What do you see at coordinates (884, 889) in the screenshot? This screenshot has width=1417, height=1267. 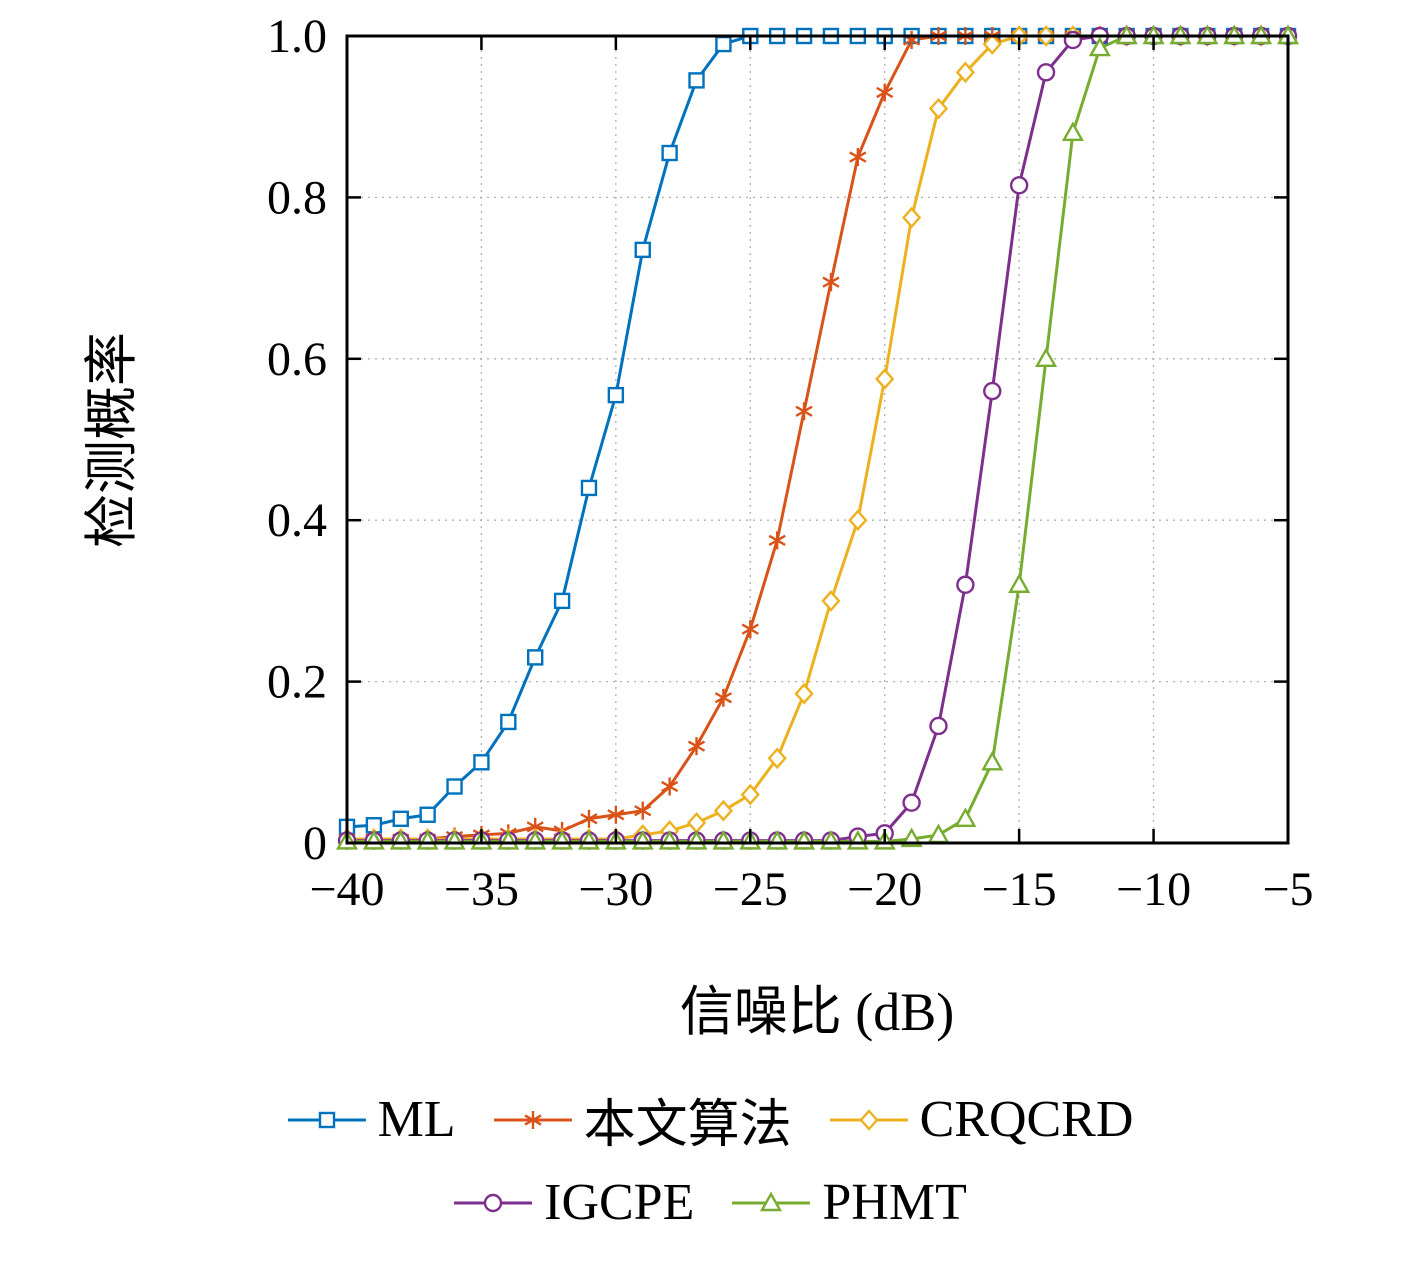 I see `x-tick-label: −20` at bounding box center [884, 889].